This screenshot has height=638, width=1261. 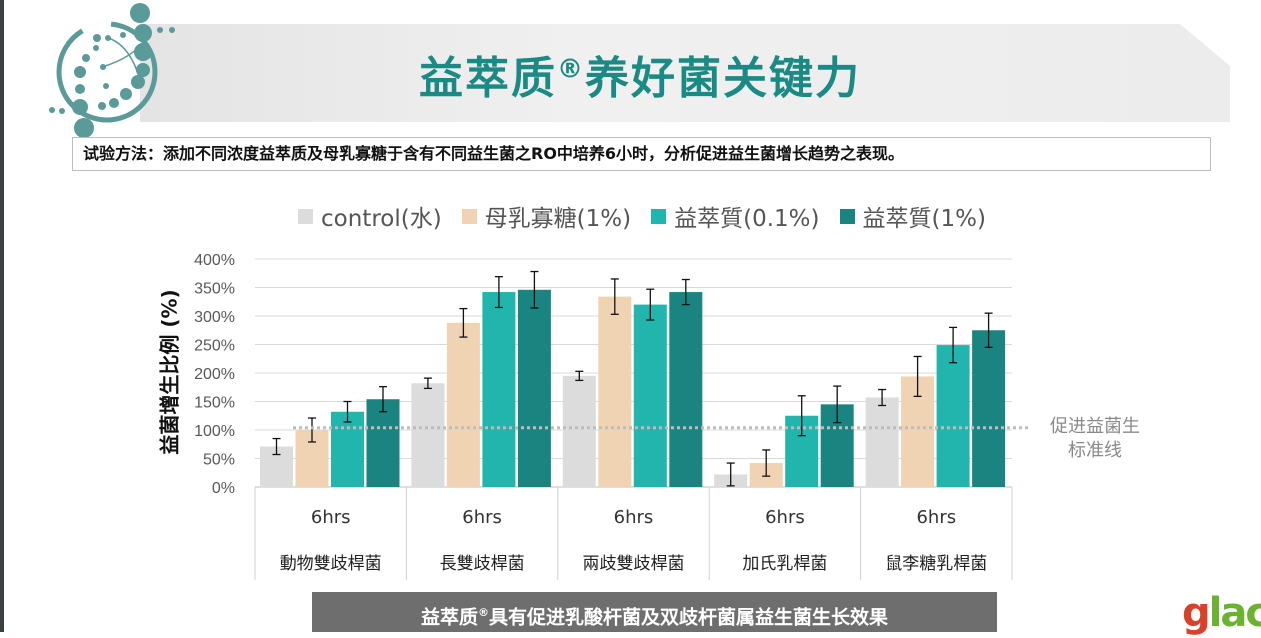 I want to click on conclusion-banner: 益萃质®具有促进乳酸杆菌及双歧杆菌属益生菌生长效果, so click(x=654, y=612).